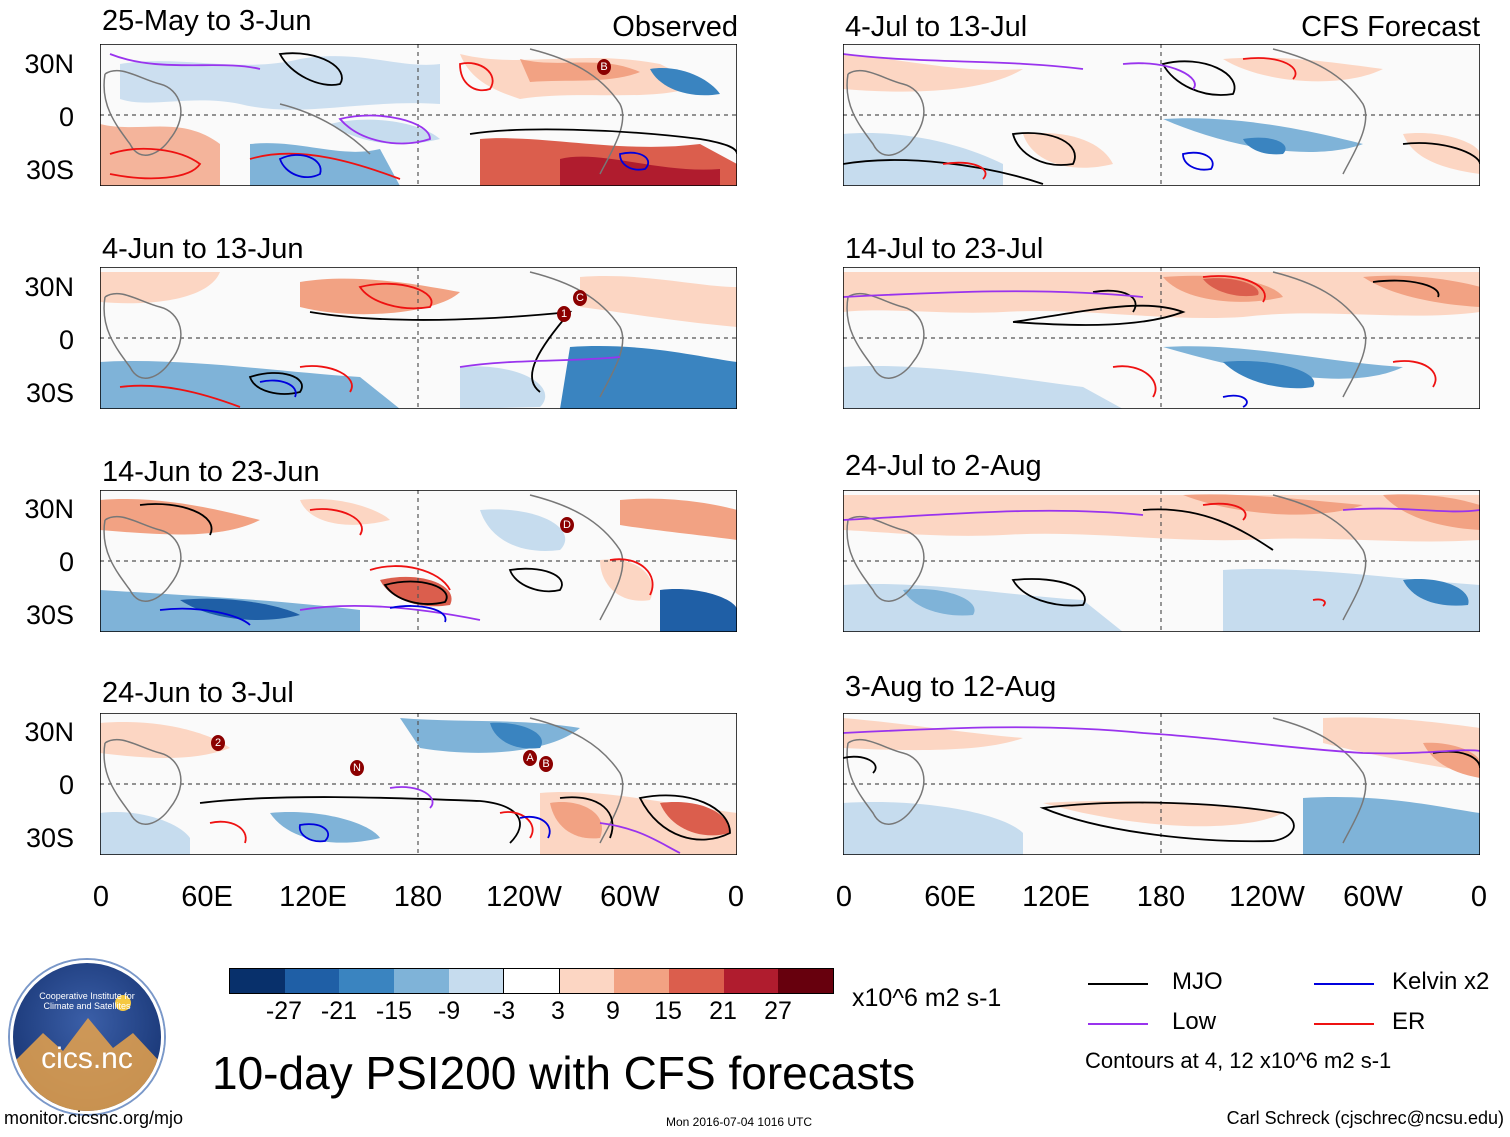 This screenshot has width=1510, height=1137. What do you see at coordinates (101, 897) in the screenshot?
I see `lon-left-0: 0` at bounding box center [101, 897].